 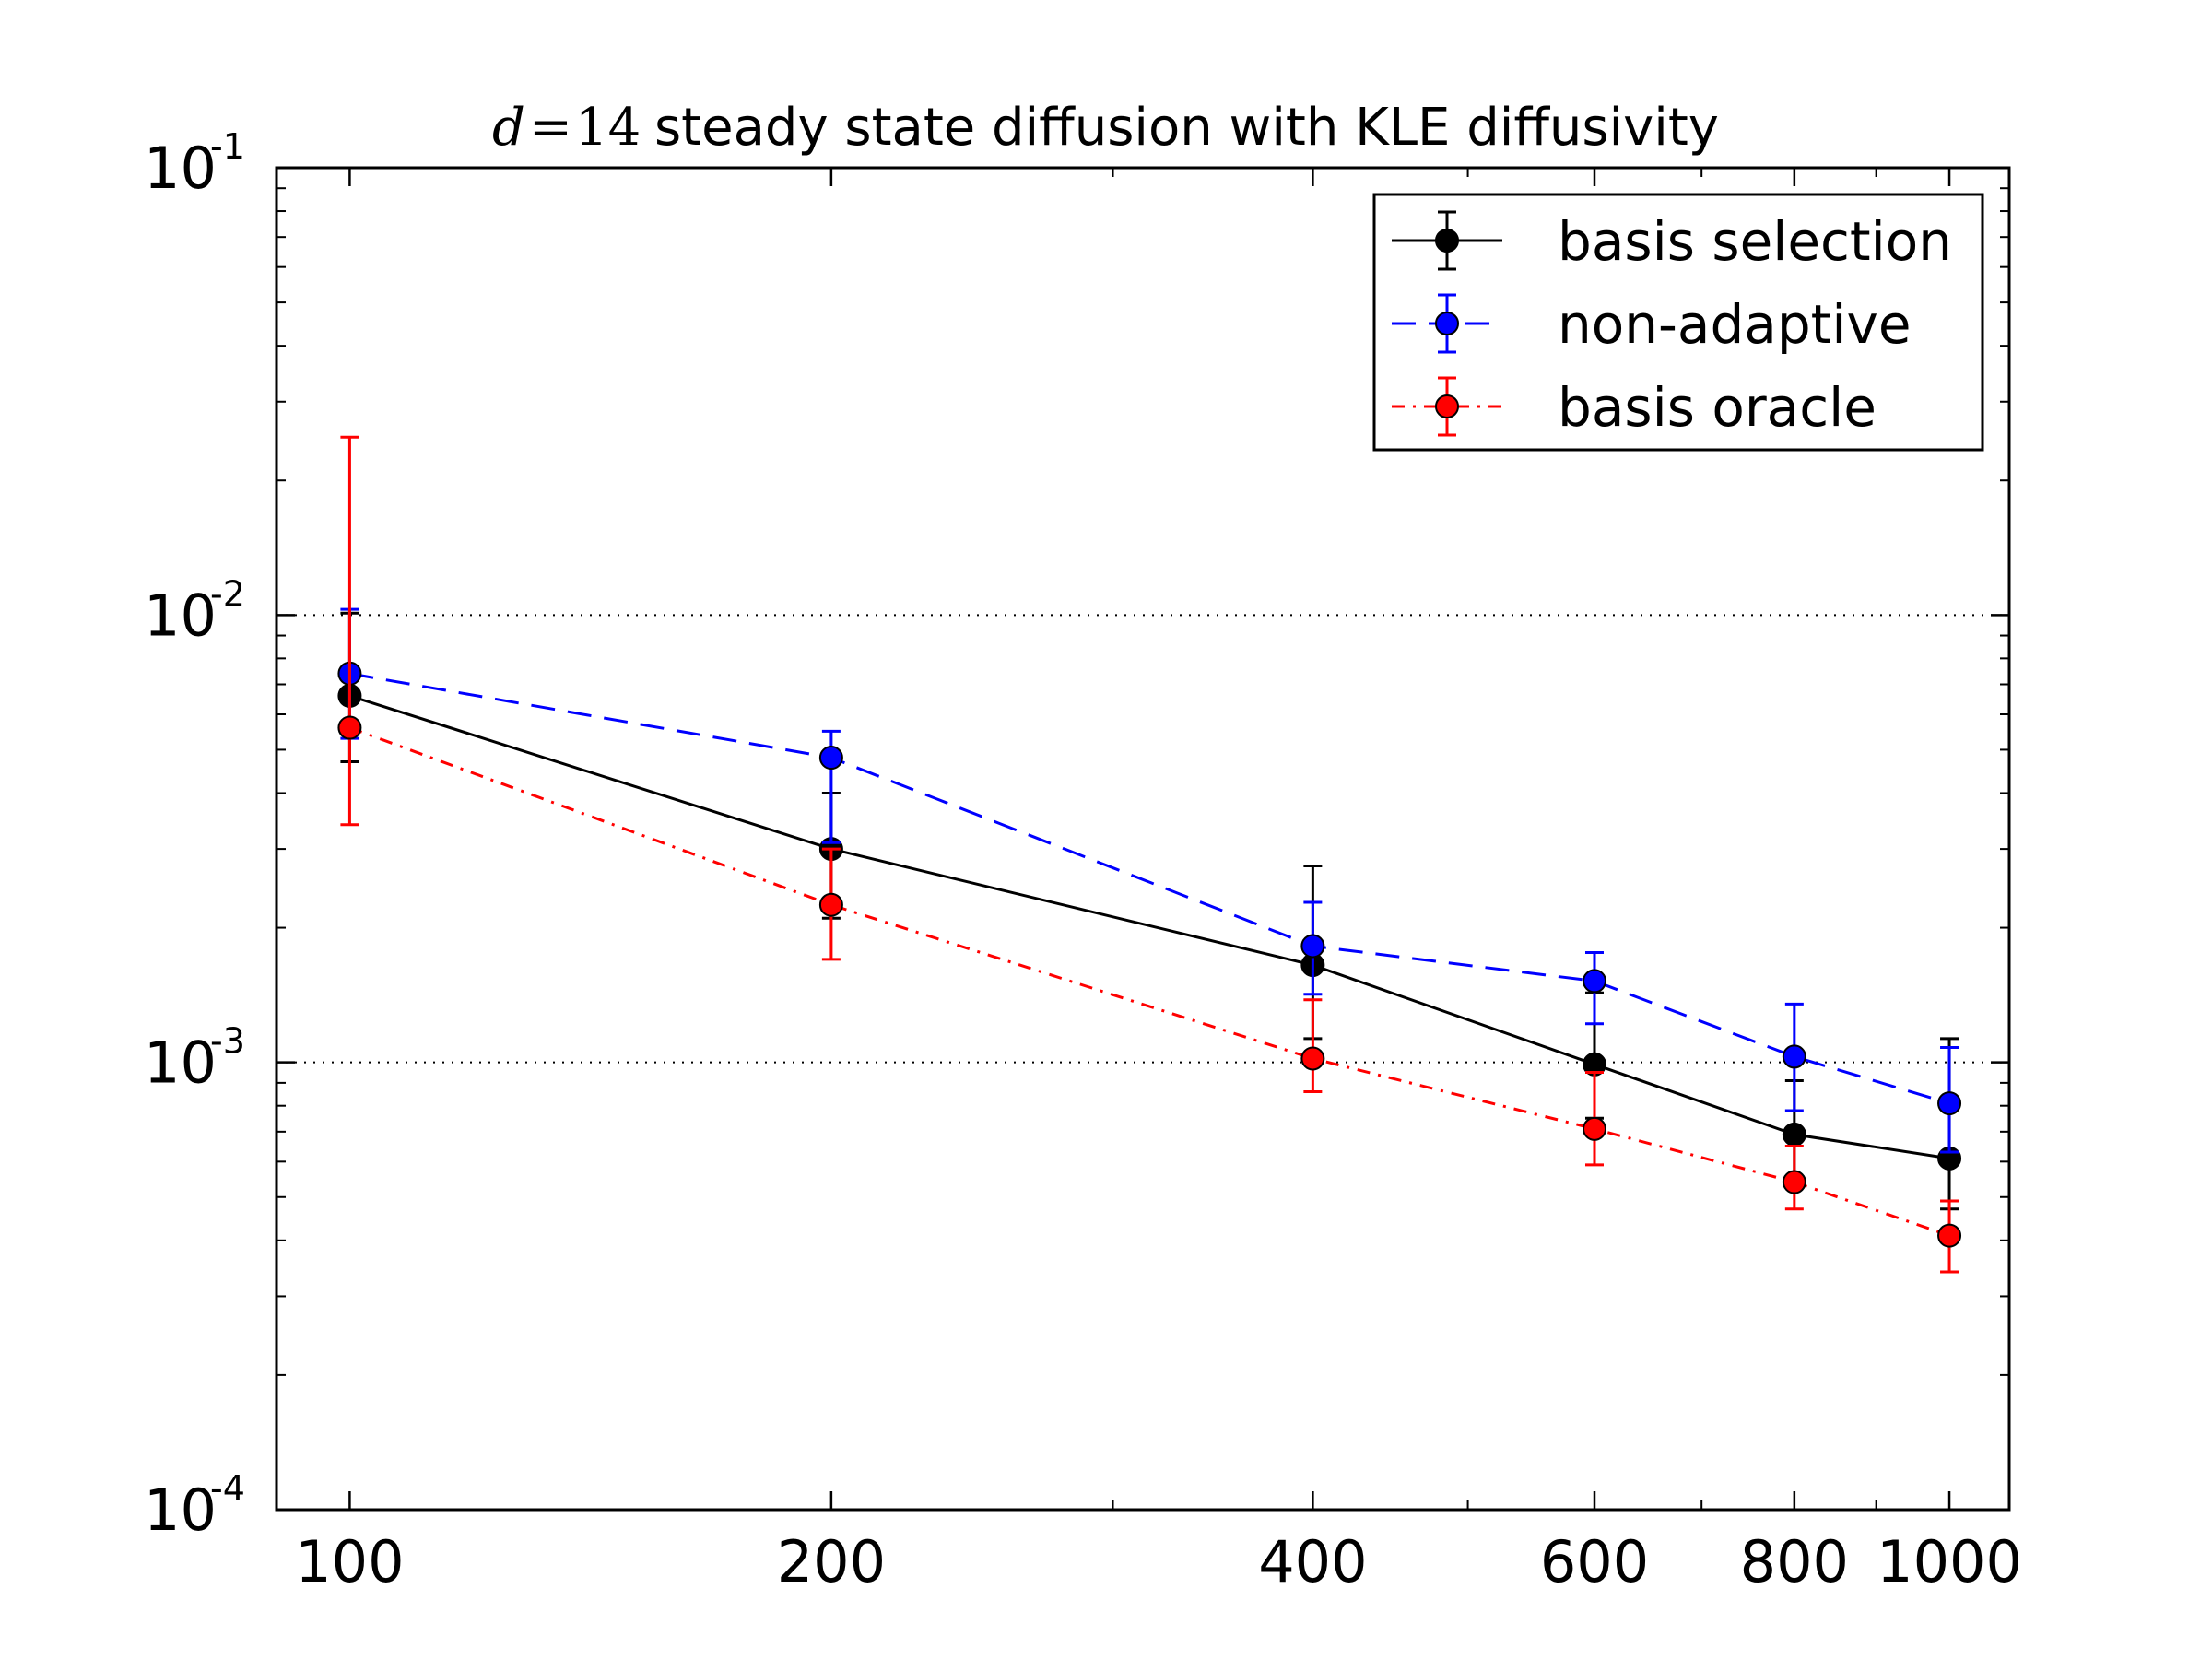 I want to click on y-tick-label-exponent: -3, so click(x=227, y=1041).